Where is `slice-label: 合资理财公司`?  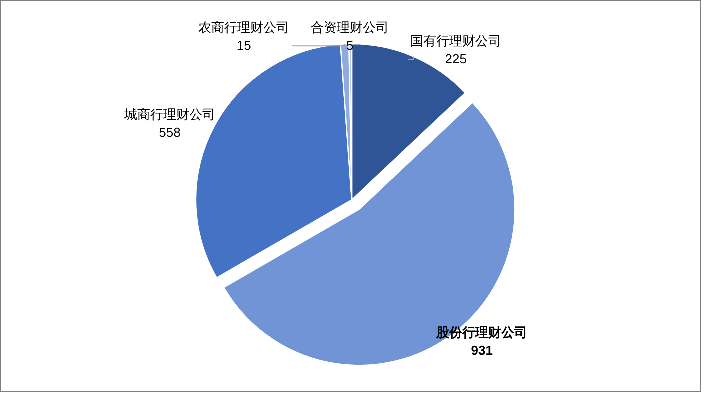 slice-label: 合资理财公司 is located at coordinates (350, 28).